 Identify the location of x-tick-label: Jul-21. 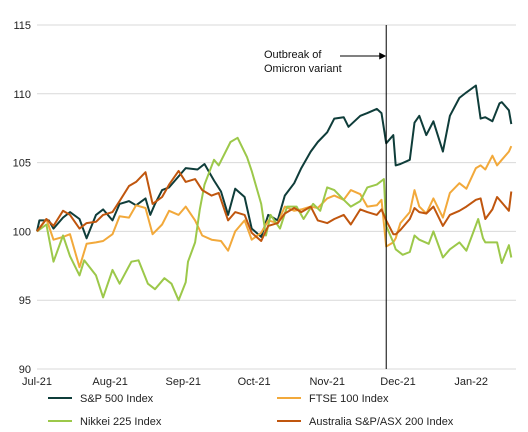
(37, 382).